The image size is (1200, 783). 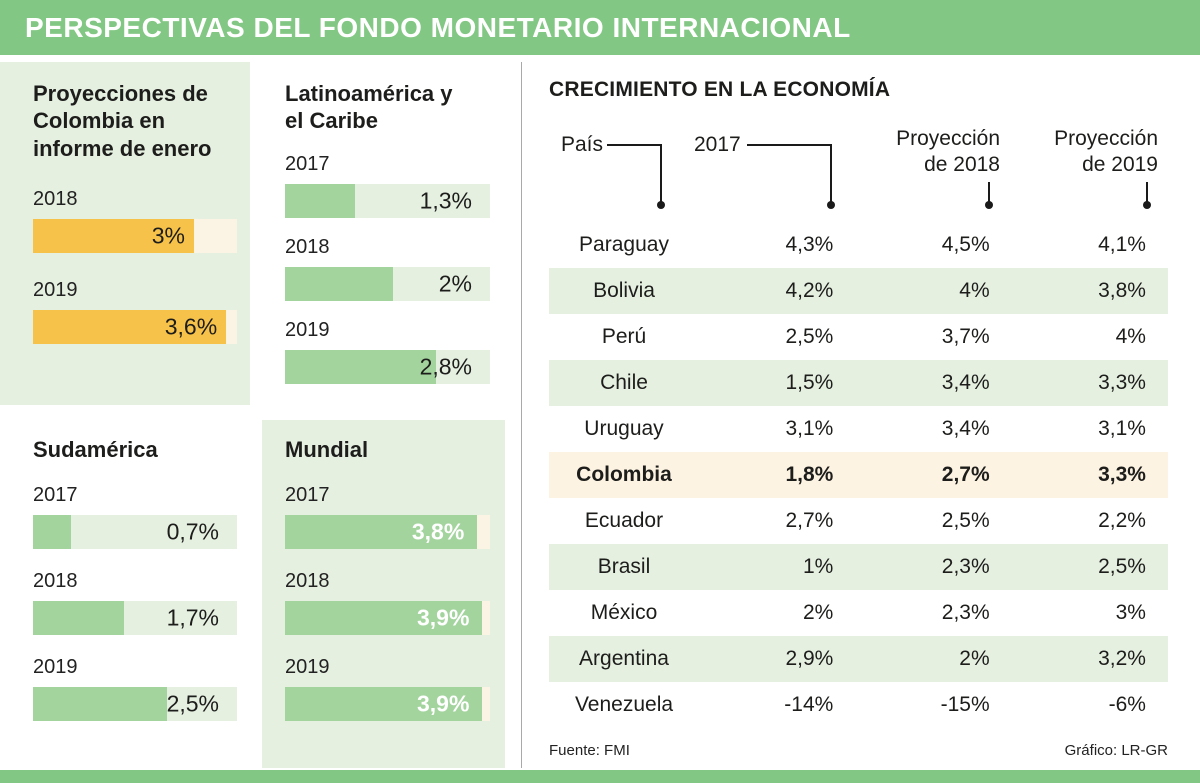 What do you see at coordinates (135, 618) in the screenshot?
I see `bar-track: 1,7%` at bounding box center [135, 618].